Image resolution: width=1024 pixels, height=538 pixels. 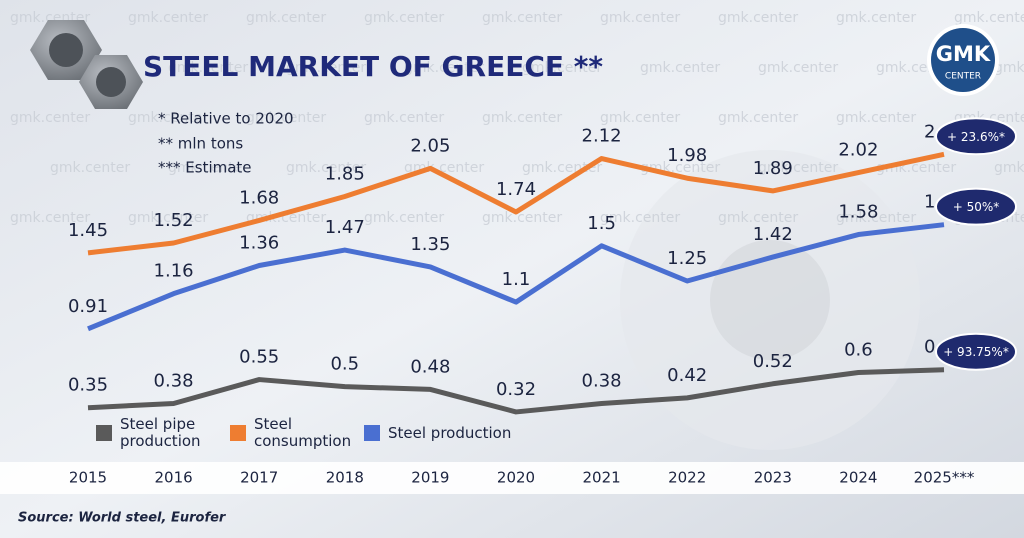 What do you see at coordinates (259, 478) in the screenshot?
I see `x-tick-label: 2017` at bounding box center [259, 478].